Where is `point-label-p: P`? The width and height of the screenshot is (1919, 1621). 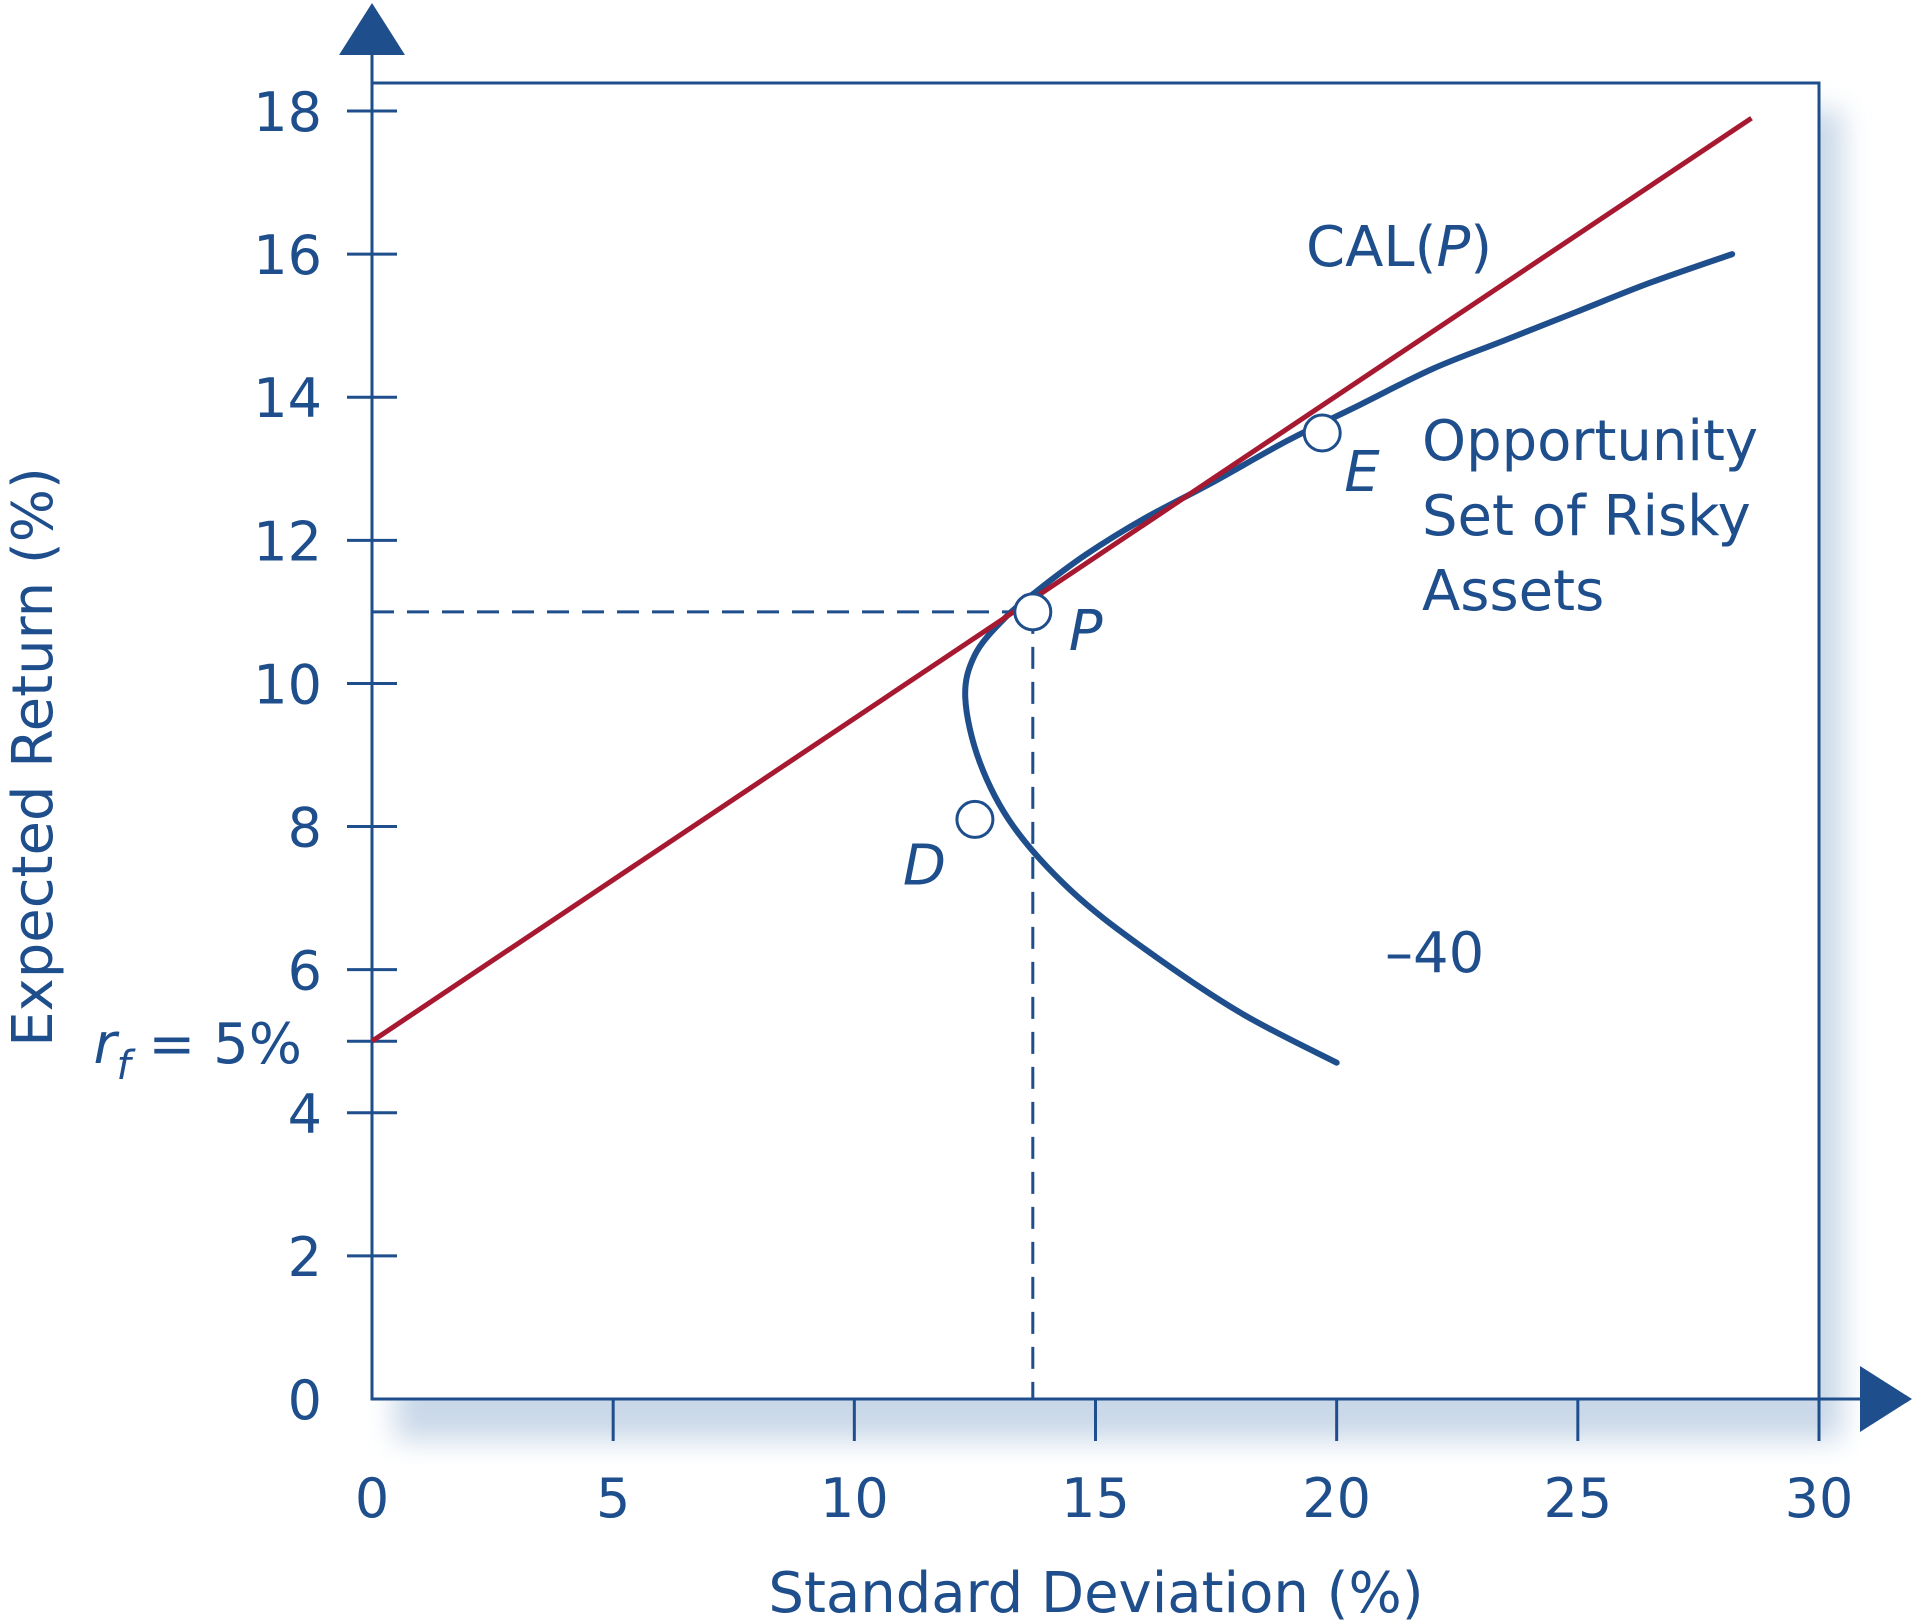
point-label-p: P is located at coordinates (1086, 631).